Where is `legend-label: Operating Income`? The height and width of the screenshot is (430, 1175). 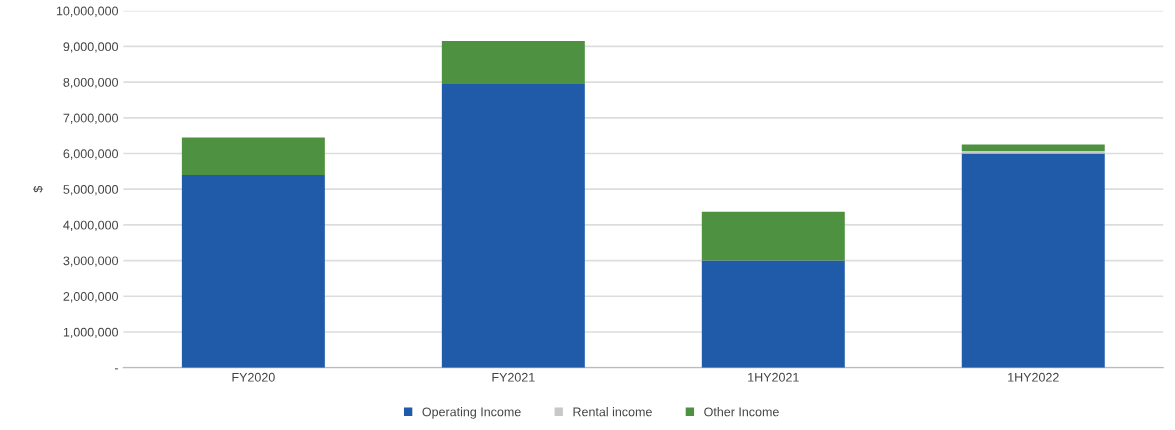 legend-label: Operating Income is located at coordinates (471, 413).